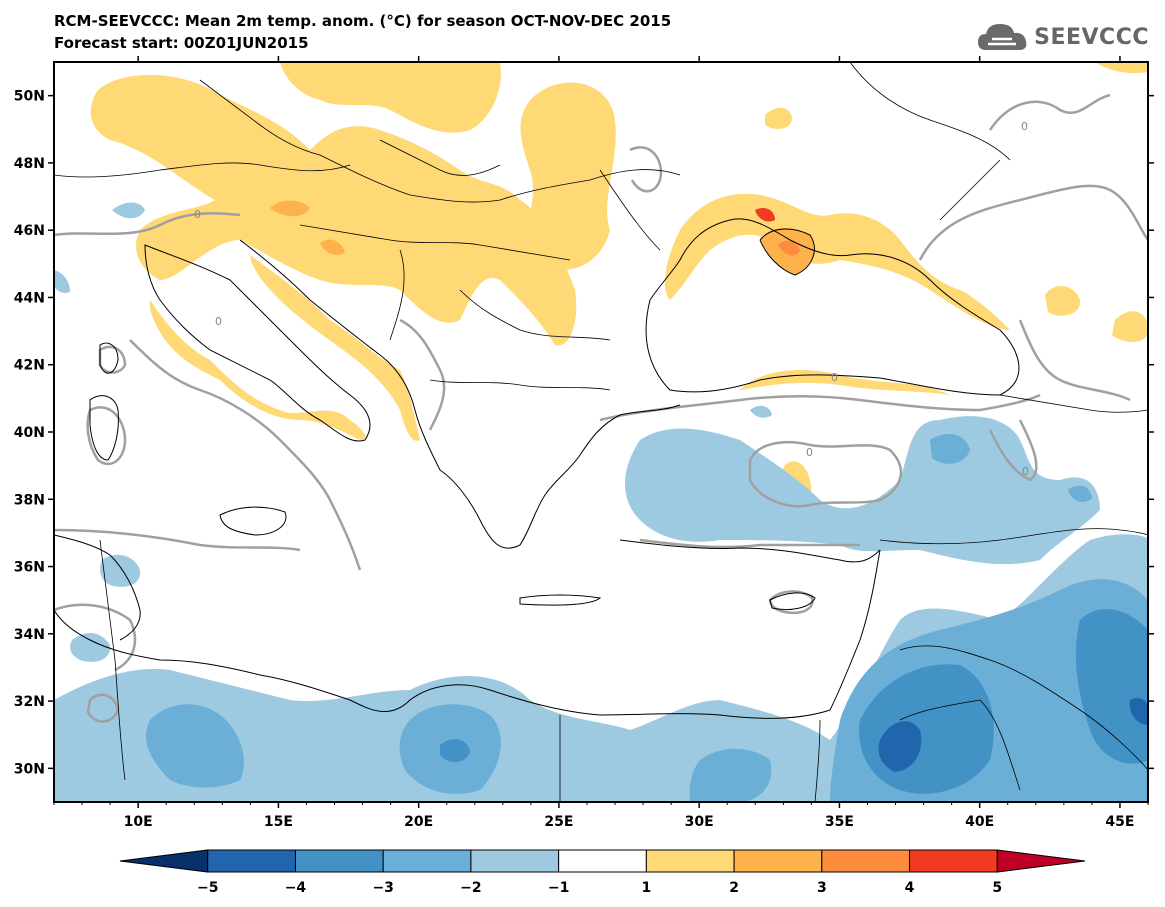 This screenshot has height=907, width=1165. I want to click on negative-anomaly-region-turkey, so click(862, 490).